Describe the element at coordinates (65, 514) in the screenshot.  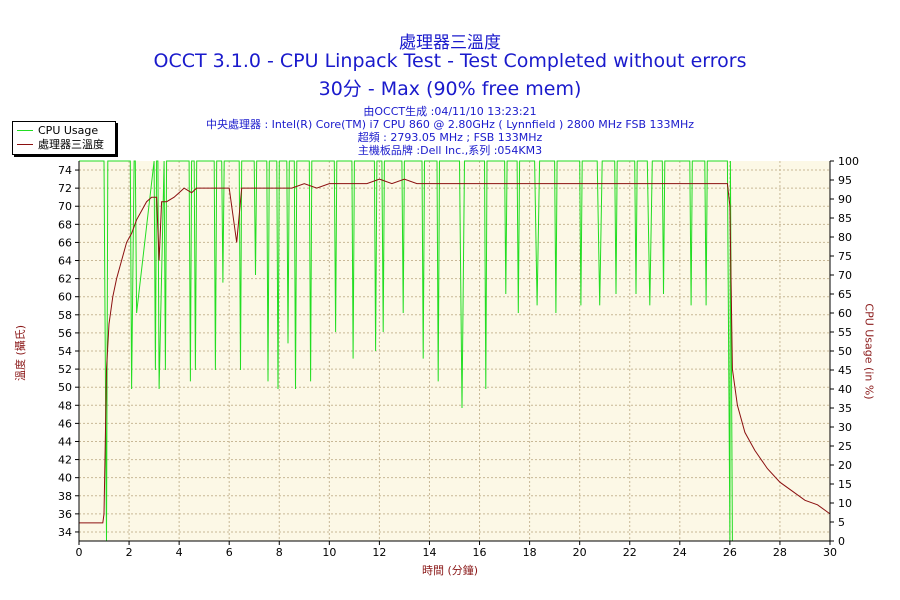
I see `y-left-tick-label: 36` at that location.